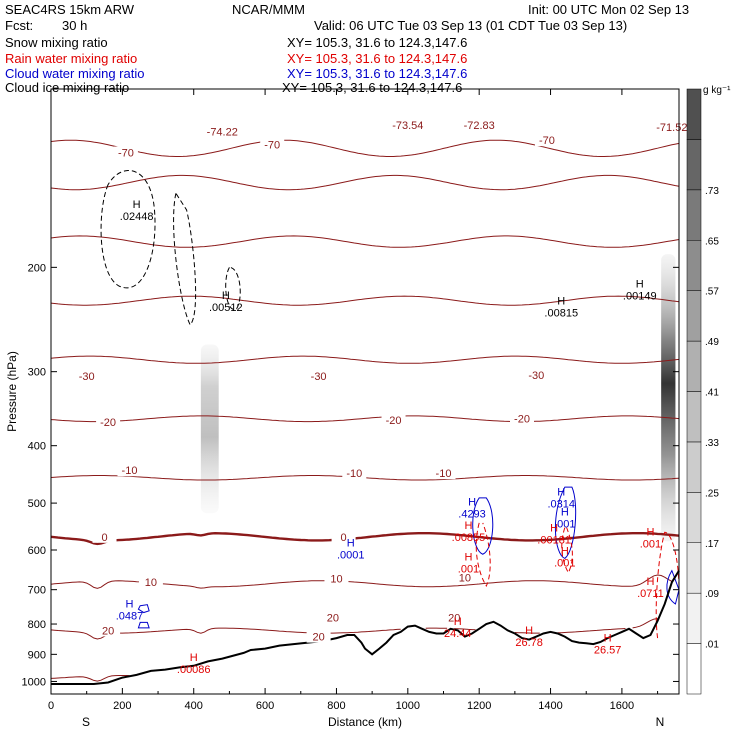 The image size is (740, 740). What do you see at coordinates (37, 447) in the screenshot?
I see `y-tick-label: 400` at bounding box center [37, 447].